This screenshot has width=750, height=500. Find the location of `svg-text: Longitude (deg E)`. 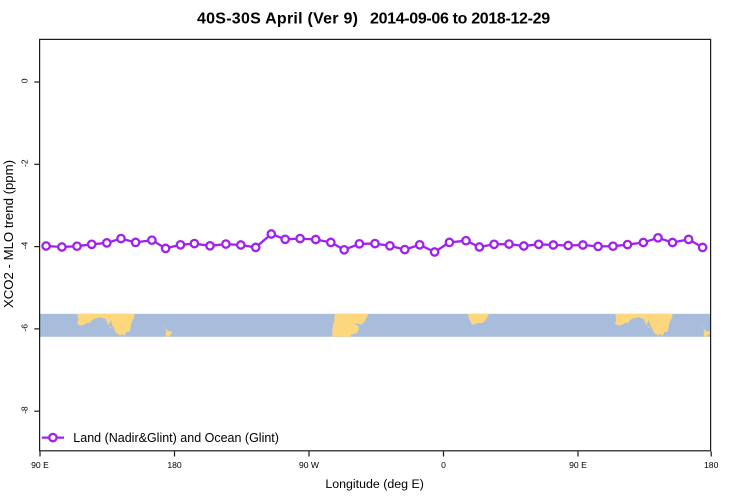

svg-text: Longitude (deg E) is located at coordinates (374, 484).